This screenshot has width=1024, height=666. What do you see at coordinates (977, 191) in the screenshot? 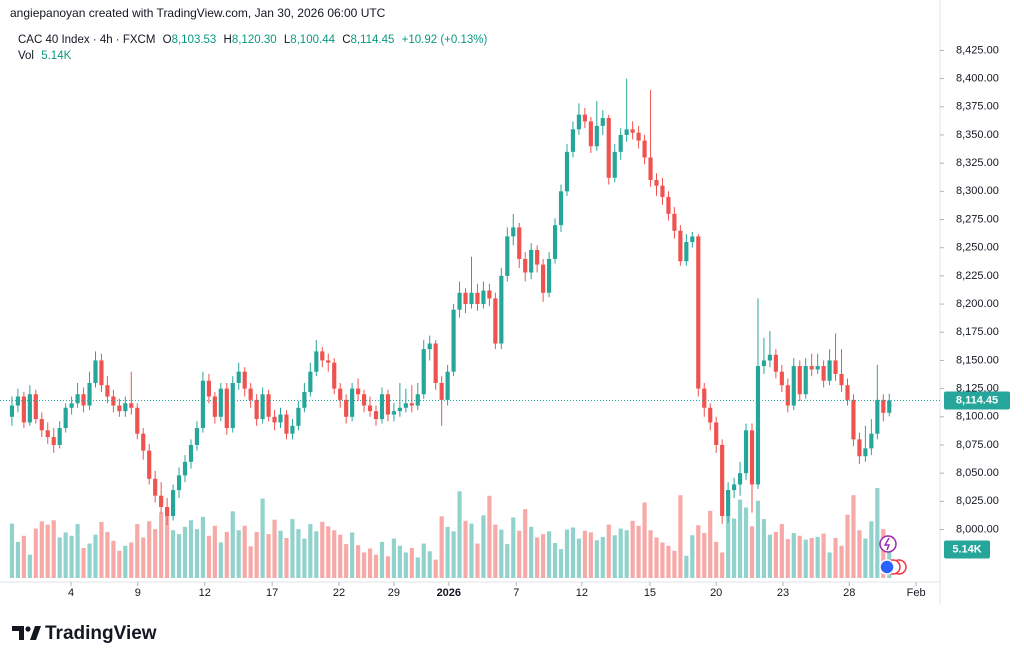
I see `y-tick-label: 8,300.00` at bounding box center [977, 191].